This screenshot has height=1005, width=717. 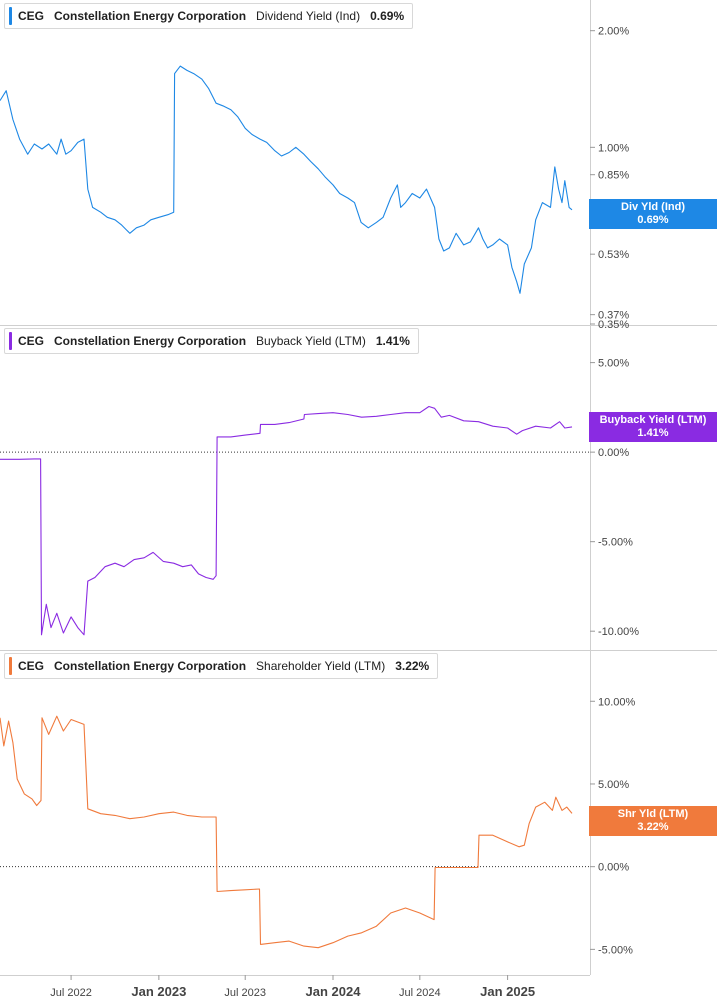 I want to click on x-tick-label: Jan 2024, so click(x=334, y=991).